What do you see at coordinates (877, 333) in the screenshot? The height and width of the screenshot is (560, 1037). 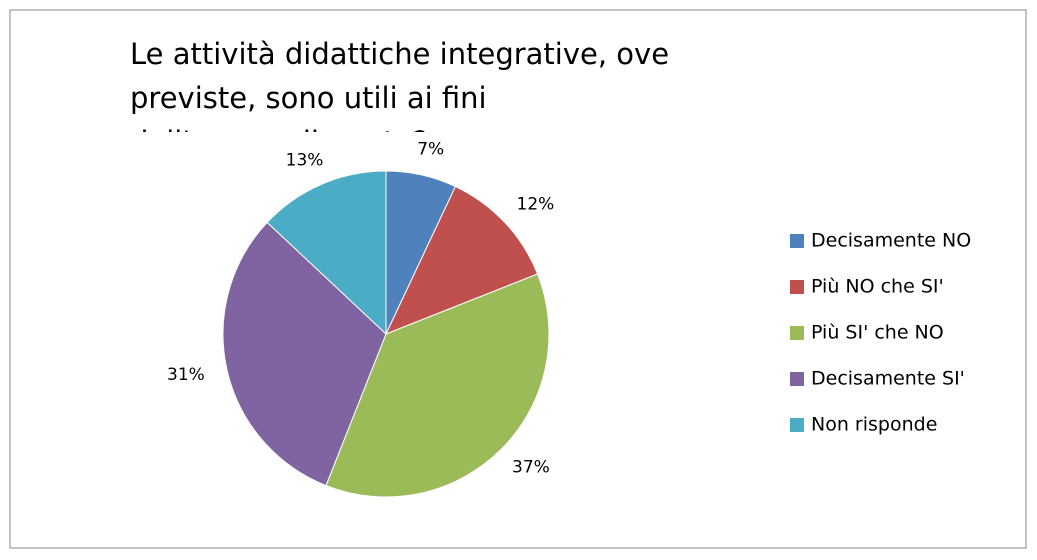 I see `legend-label: Più SI' che NO` at bounding box center [877, 333].